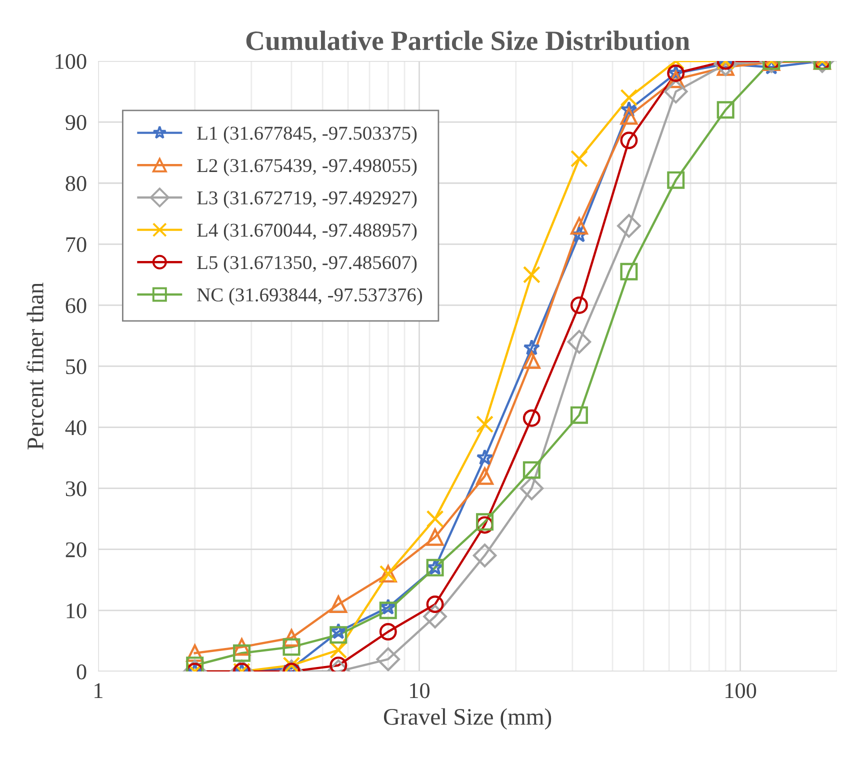  I want to click on legend-label: L5 (31.671350, -97.485607), so click(307, 264).